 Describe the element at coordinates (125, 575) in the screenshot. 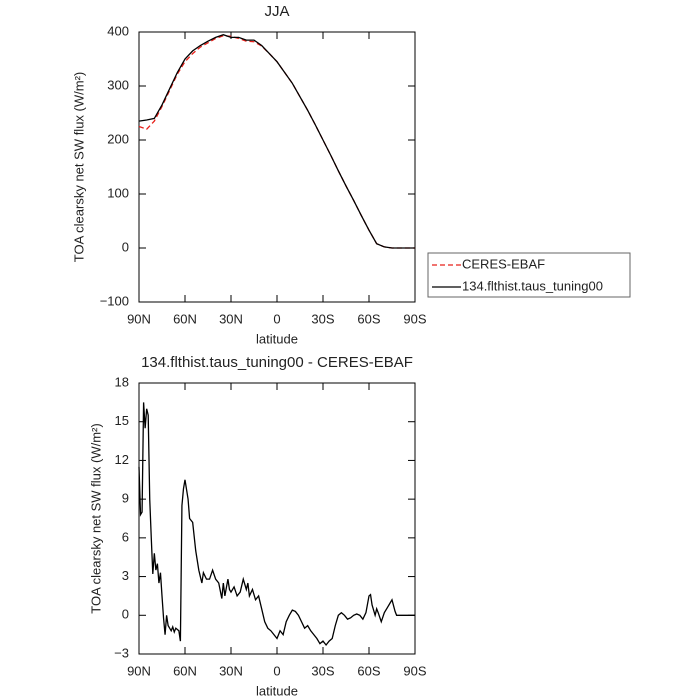

I see `y-tick-label: 3` at that location.